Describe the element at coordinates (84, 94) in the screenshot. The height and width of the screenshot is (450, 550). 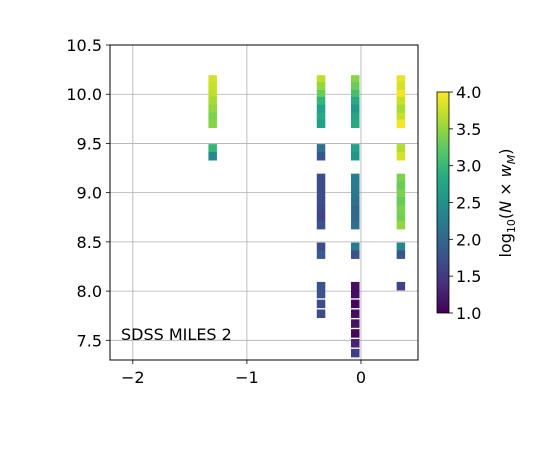
I see `y-tick-label: 10.0` at that location.